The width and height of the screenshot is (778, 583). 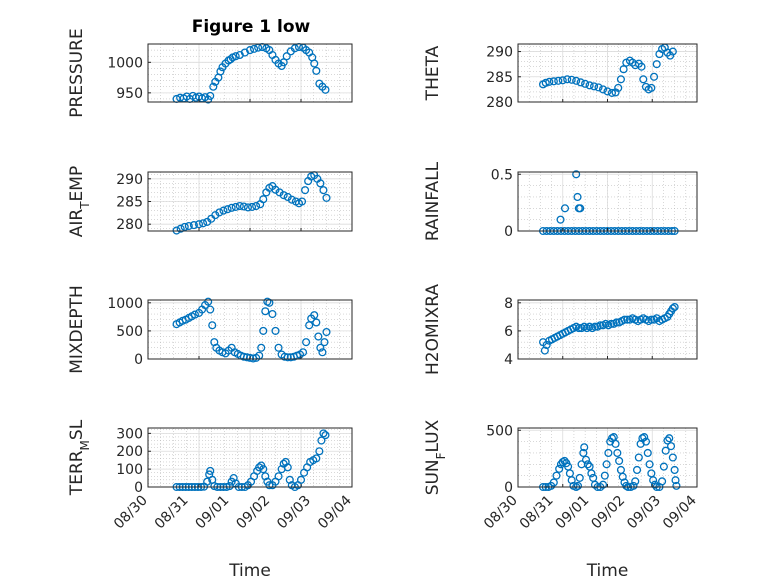 I want to click on y-axis-label: THETA, so click(x=433, y=73).